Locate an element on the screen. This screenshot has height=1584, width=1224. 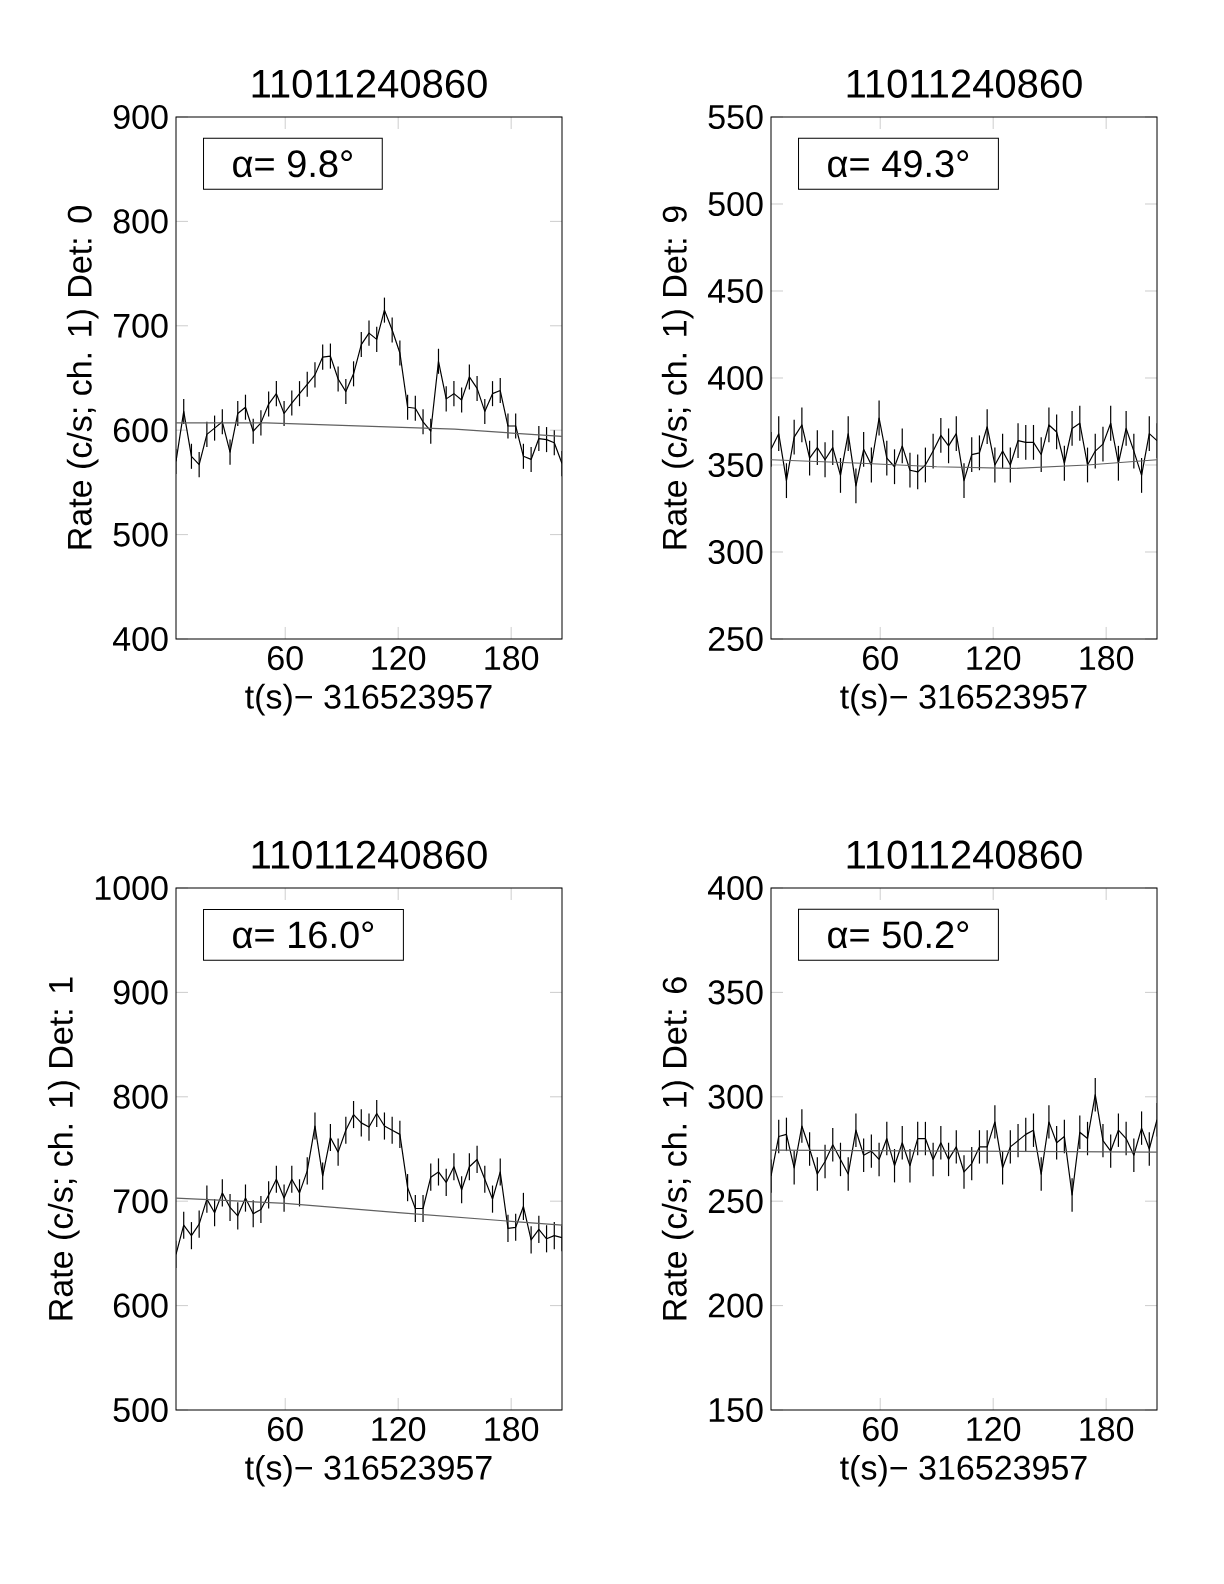
annotation: α= 16.0° is located at coordinates (303, 935).